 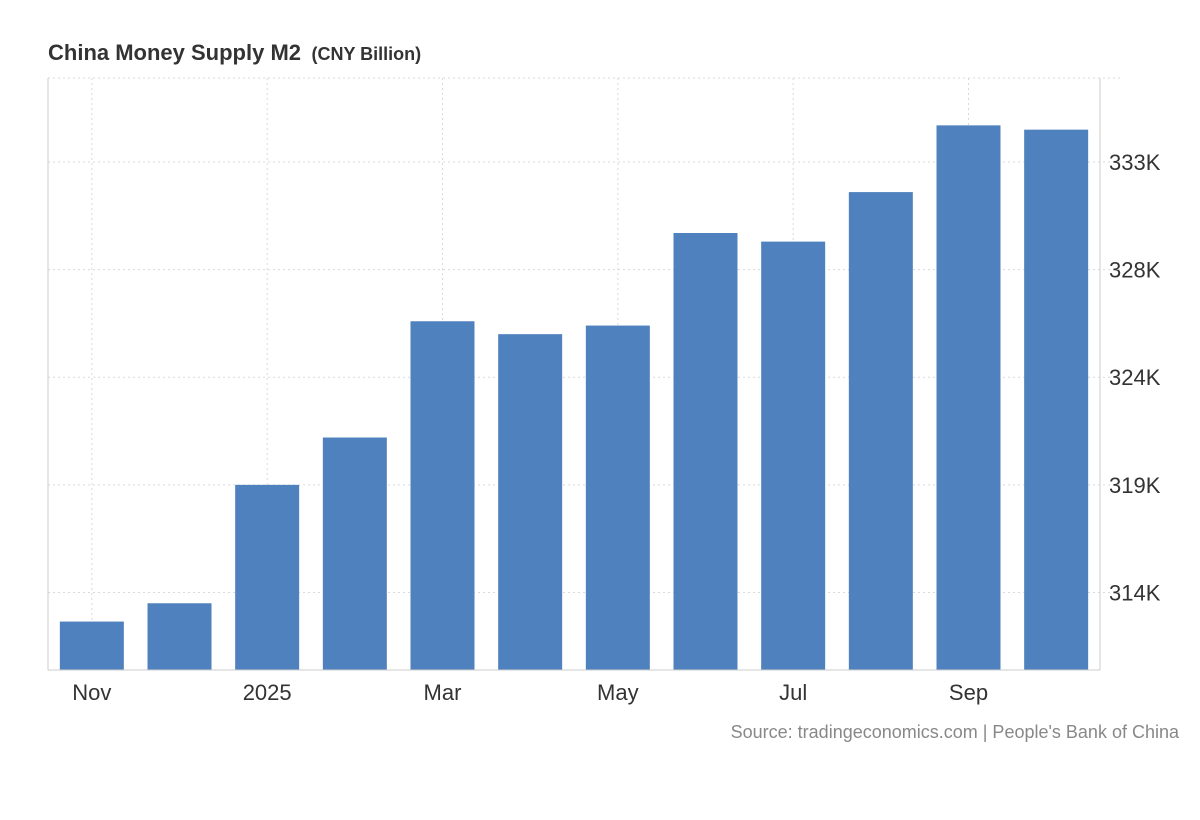 I want to click on x-tick-label: Mar, so click(x=443, y=692).